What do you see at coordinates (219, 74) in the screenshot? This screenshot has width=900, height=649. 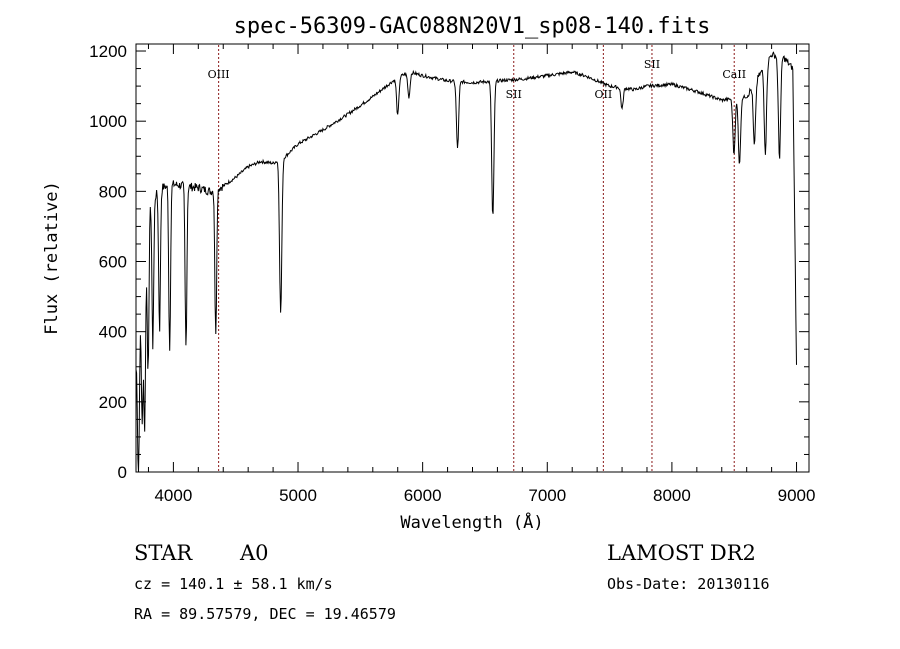 I see `spectral-line-label: OIII` at bounding box center [219, 74].